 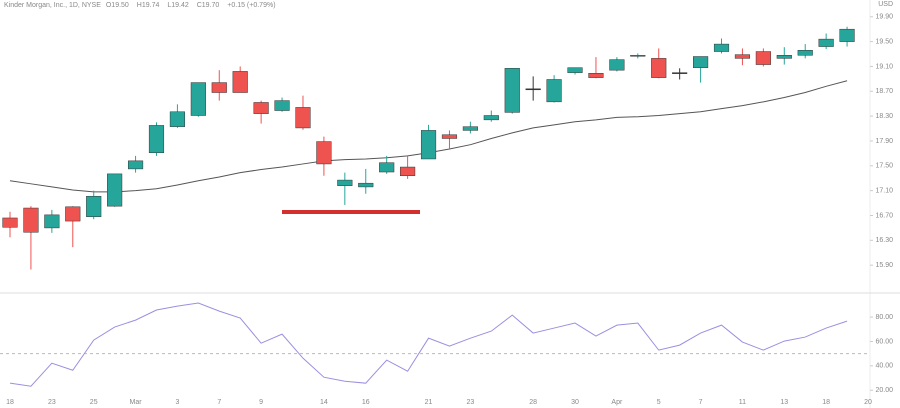 What do you see at coordinates (884, 265) in the screenshot?
I see `y-tick-label: 15.90` at bounding box center [884, 265].